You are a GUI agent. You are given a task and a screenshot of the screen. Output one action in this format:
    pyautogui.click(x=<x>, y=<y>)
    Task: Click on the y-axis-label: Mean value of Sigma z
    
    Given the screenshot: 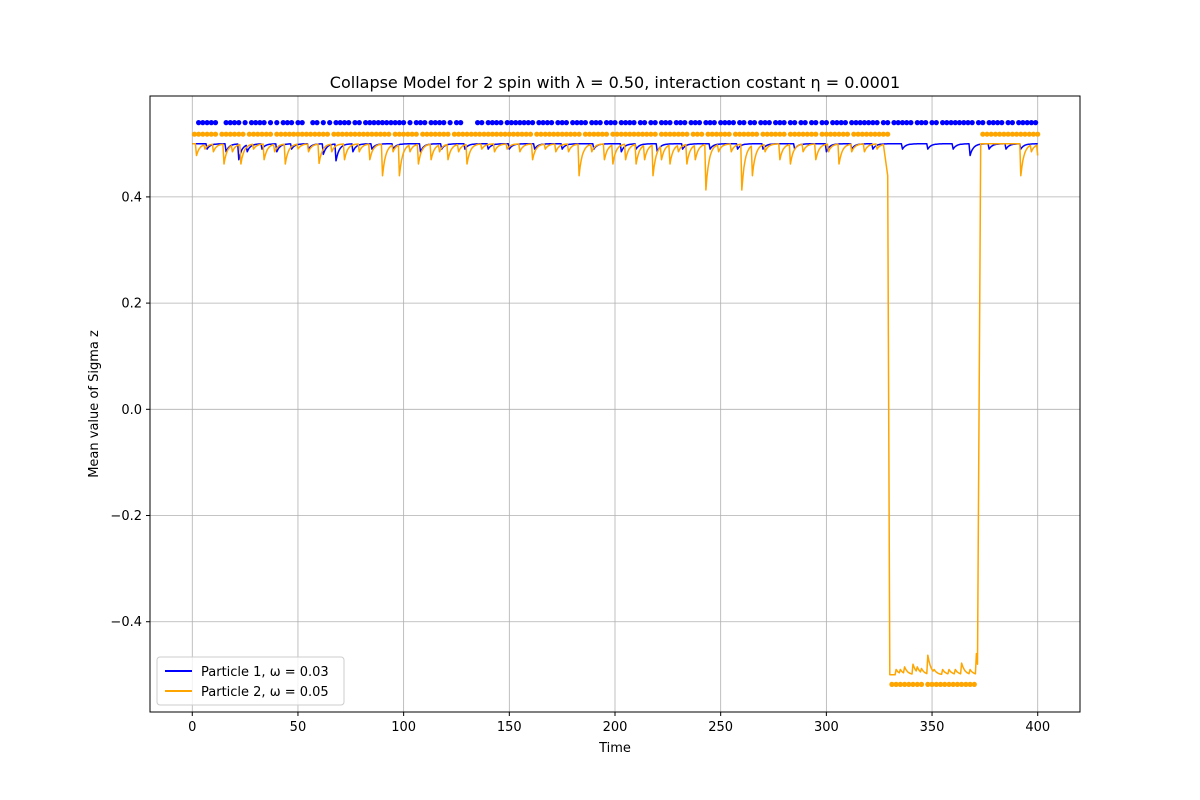 What is the action you would take?
    pyautogui.click(x=94, y=404)
    